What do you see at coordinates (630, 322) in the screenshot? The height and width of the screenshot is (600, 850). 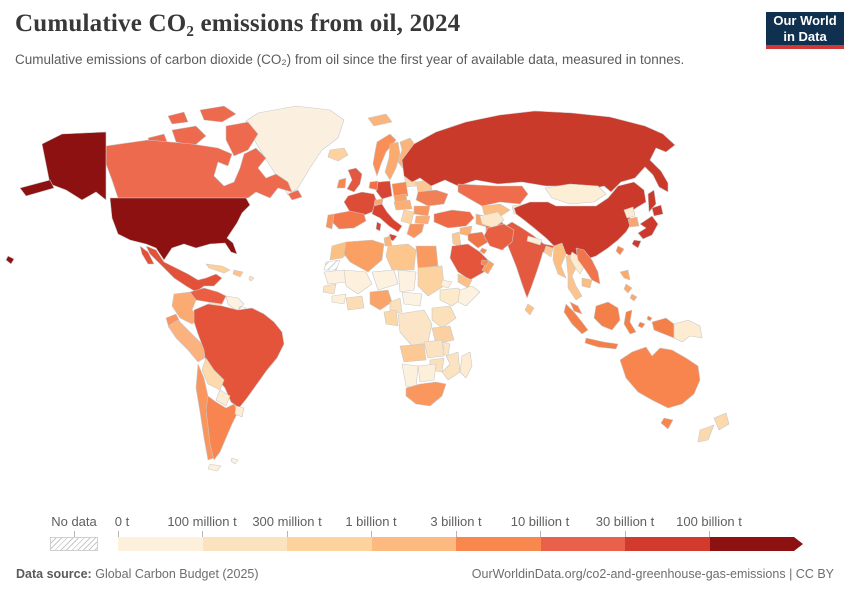 I see `country-indonesia-sulawesi` at bounding box center [630, 322].